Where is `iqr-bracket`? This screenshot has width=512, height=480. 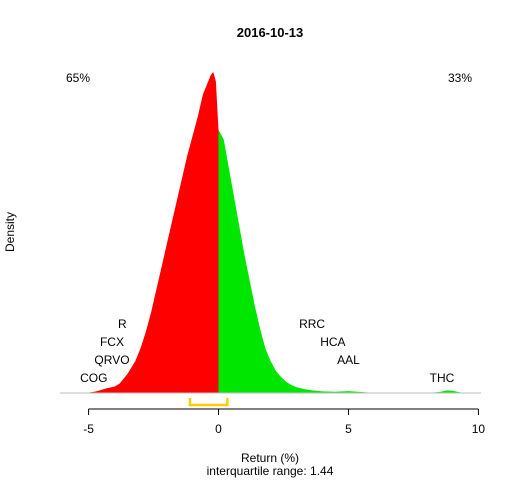 iqr-bracket is located at coordinates (208, 402).